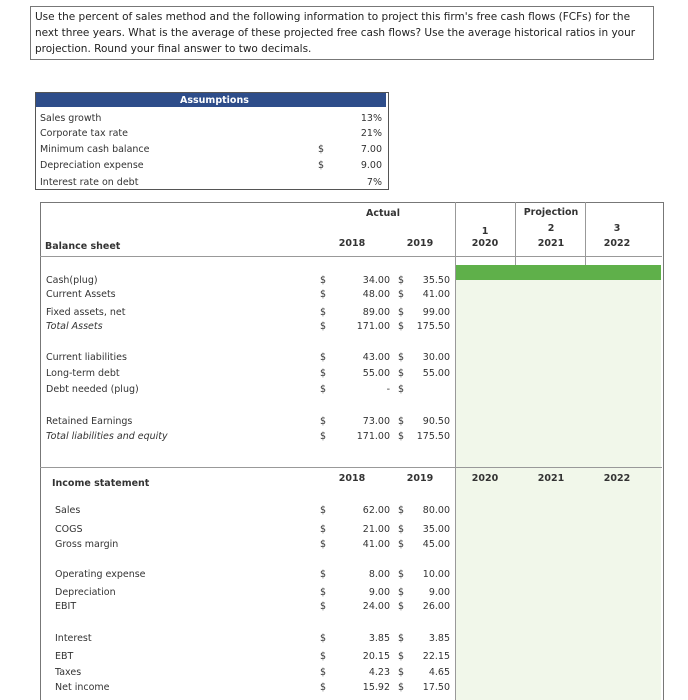 This screenshot has height=700, width=688. What do you see at coordinates (376, 421) in the screenshot?
I see `cell-value: 73.00` at bounding box center [376, 421].